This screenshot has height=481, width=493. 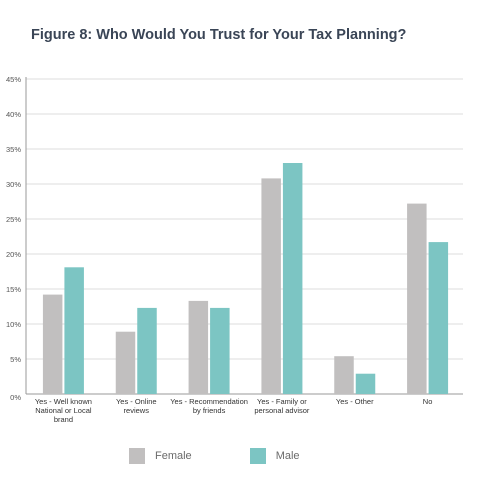 I want to click on legend-label-female: Female, so click(x=173, y=456).